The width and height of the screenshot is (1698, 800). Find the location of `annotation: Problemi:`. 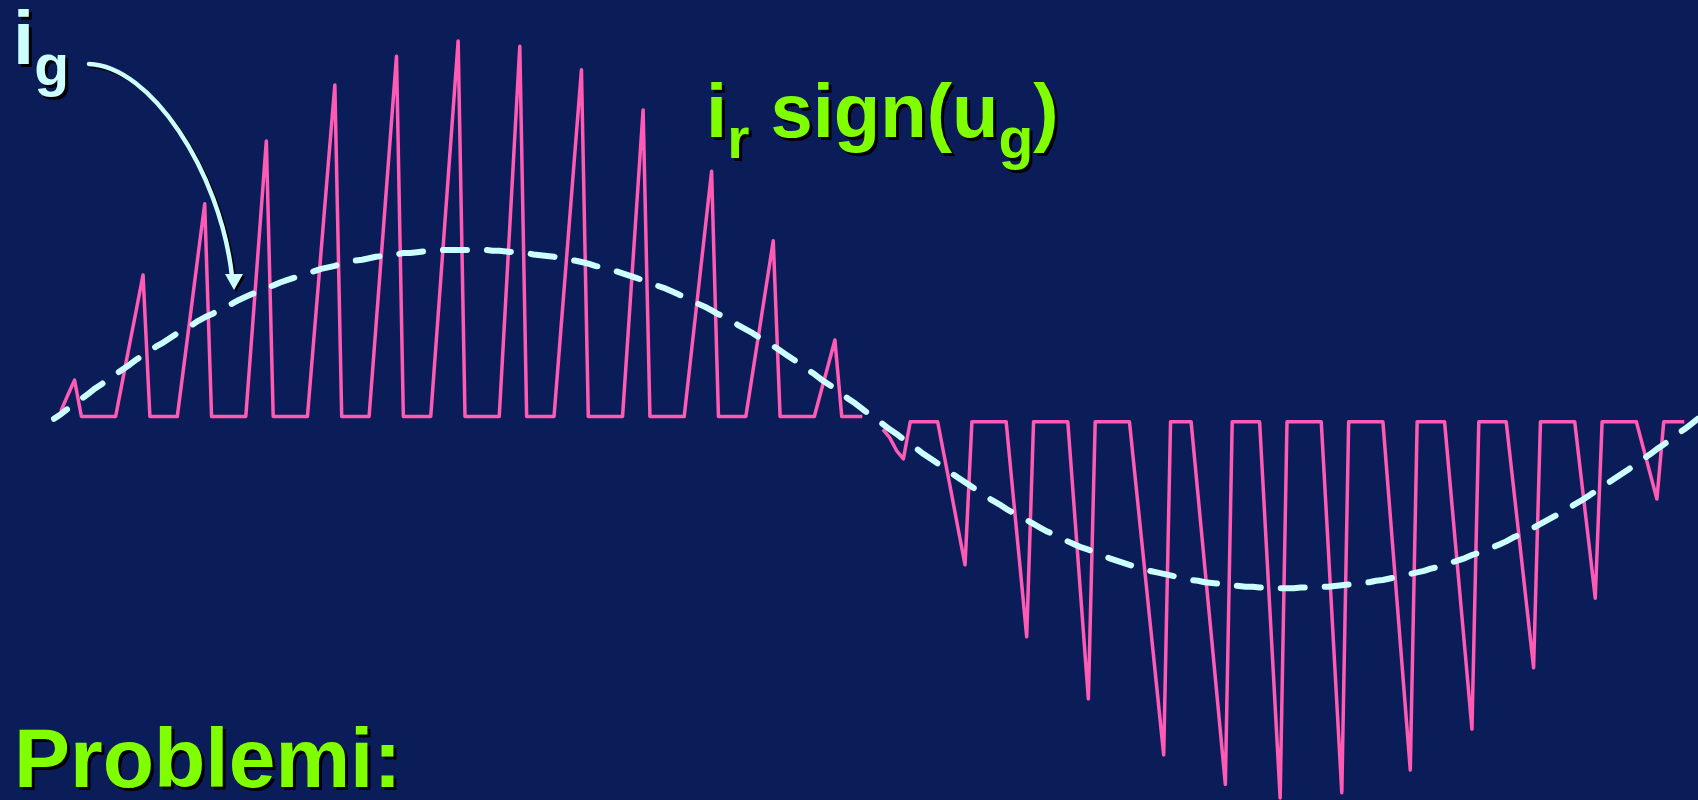

annotation: Problemi: is located at coordinates (208, 755).